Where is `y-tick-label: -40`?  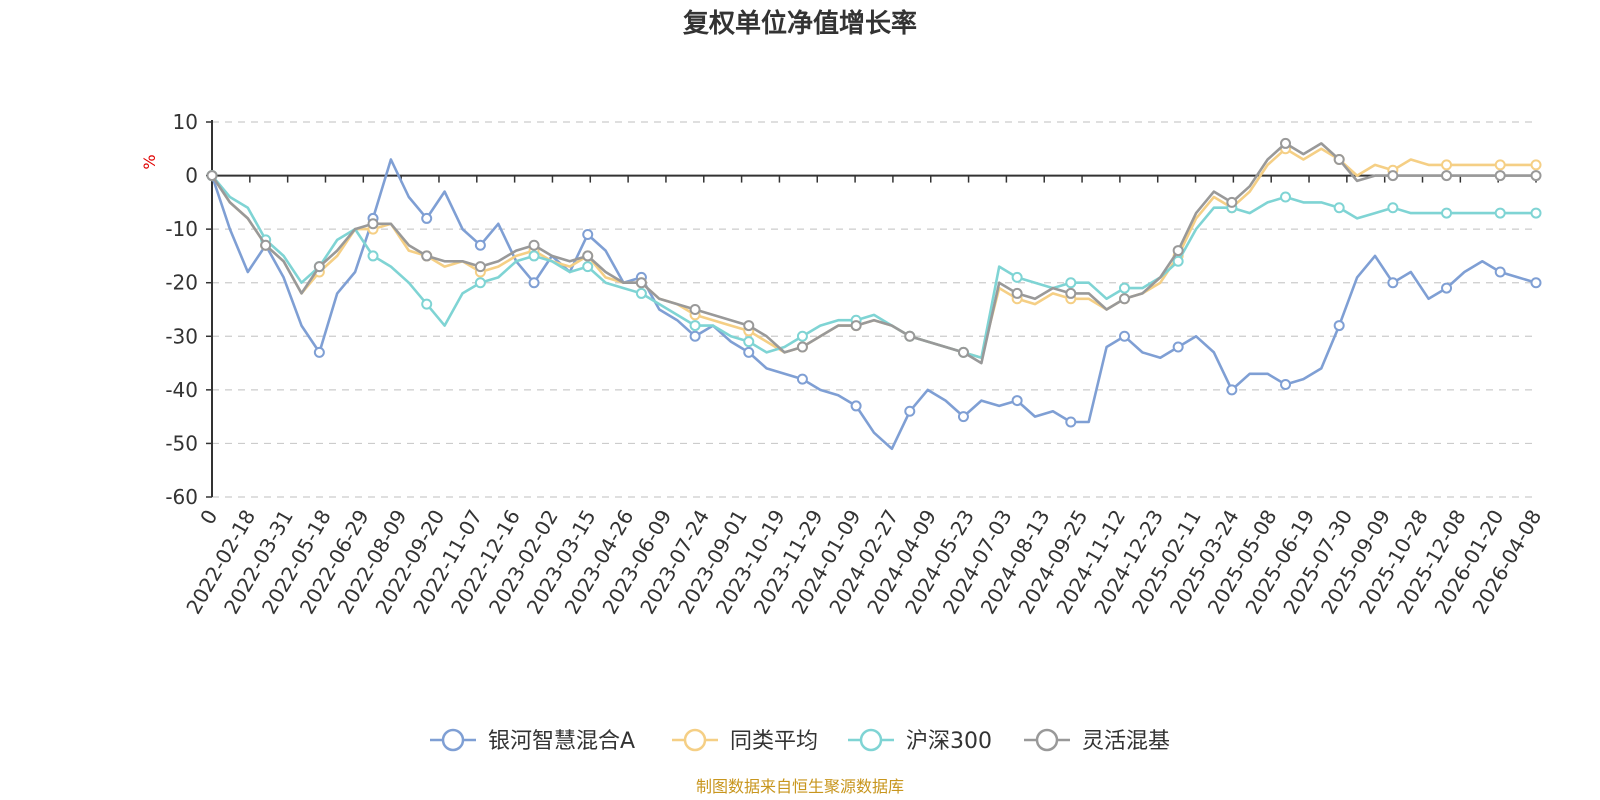 y-tick-label: -40 is located at coordinates (181, 390).